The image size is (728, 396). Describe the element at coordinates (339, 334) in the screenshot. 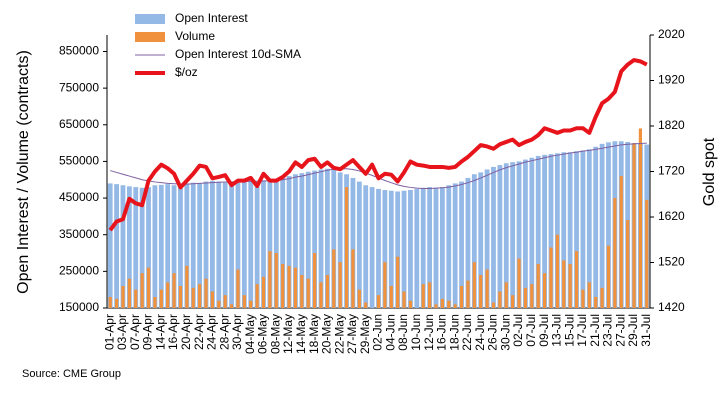

I see `x-tick-label: 22-May` at that location.